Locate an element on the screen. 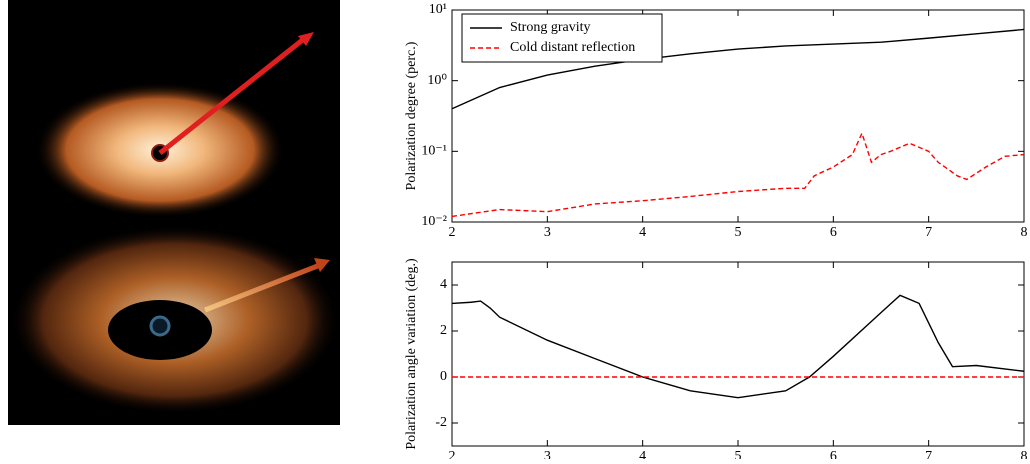  y-tick-label: 0 is located at coordinates (443, 376).